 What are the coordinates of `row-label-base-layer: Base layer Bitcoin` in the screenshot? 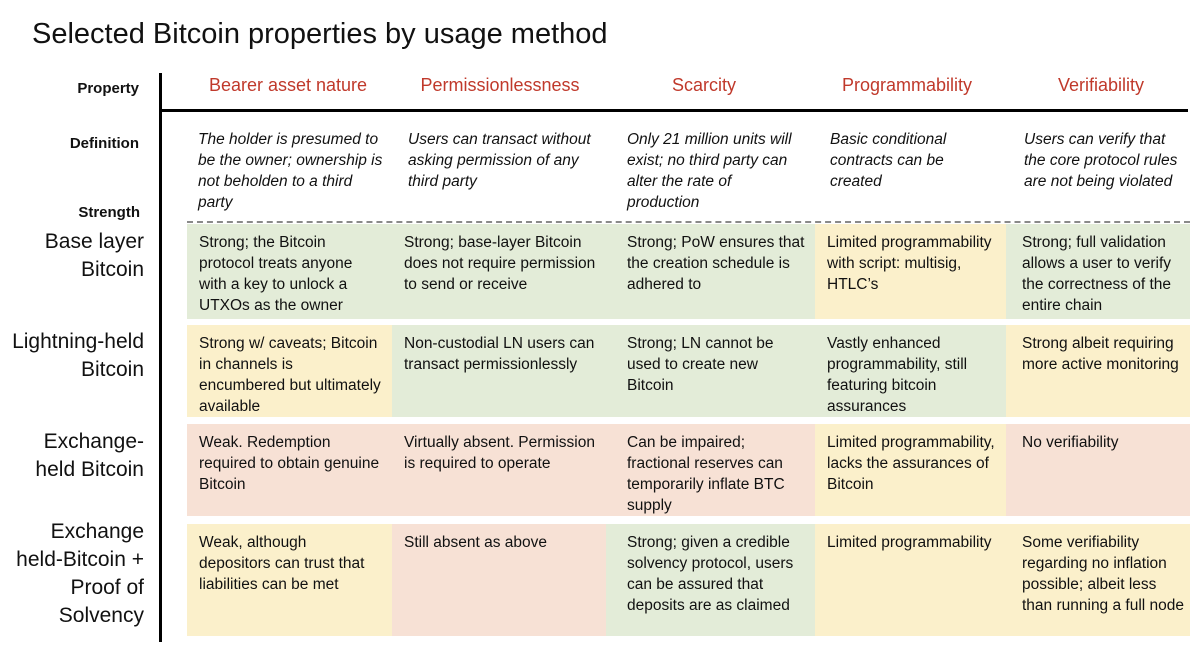 It's located at (94, 255).